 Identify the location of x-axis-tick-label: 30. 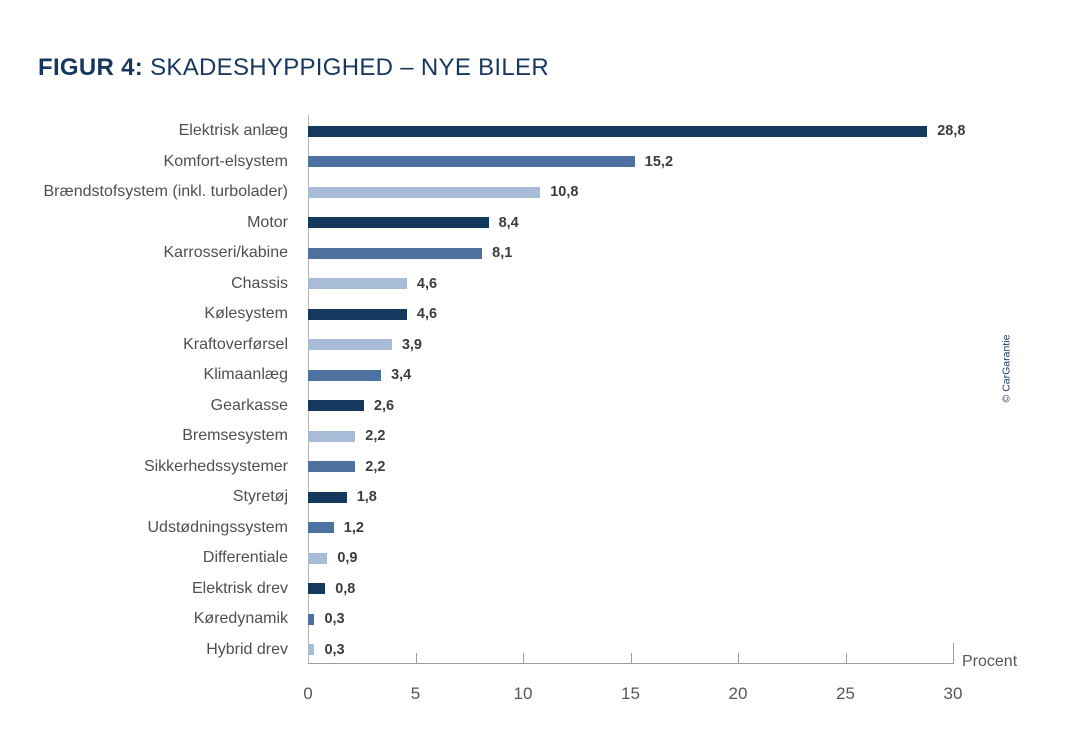
(953, 693).